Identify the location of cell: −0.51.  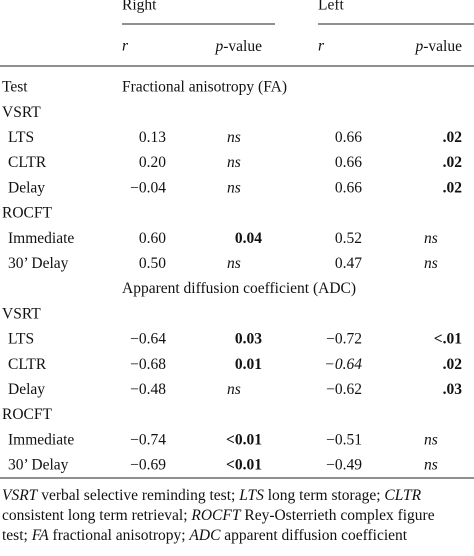
(344, 439).